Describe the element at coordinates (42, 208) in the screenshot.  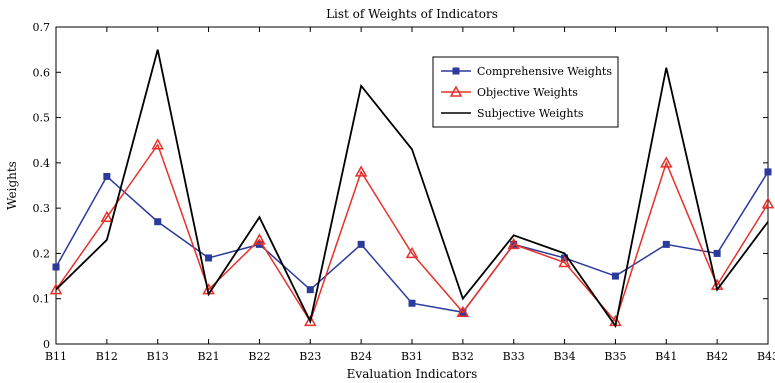
I see `y-tick-label: 0.3` at that location.